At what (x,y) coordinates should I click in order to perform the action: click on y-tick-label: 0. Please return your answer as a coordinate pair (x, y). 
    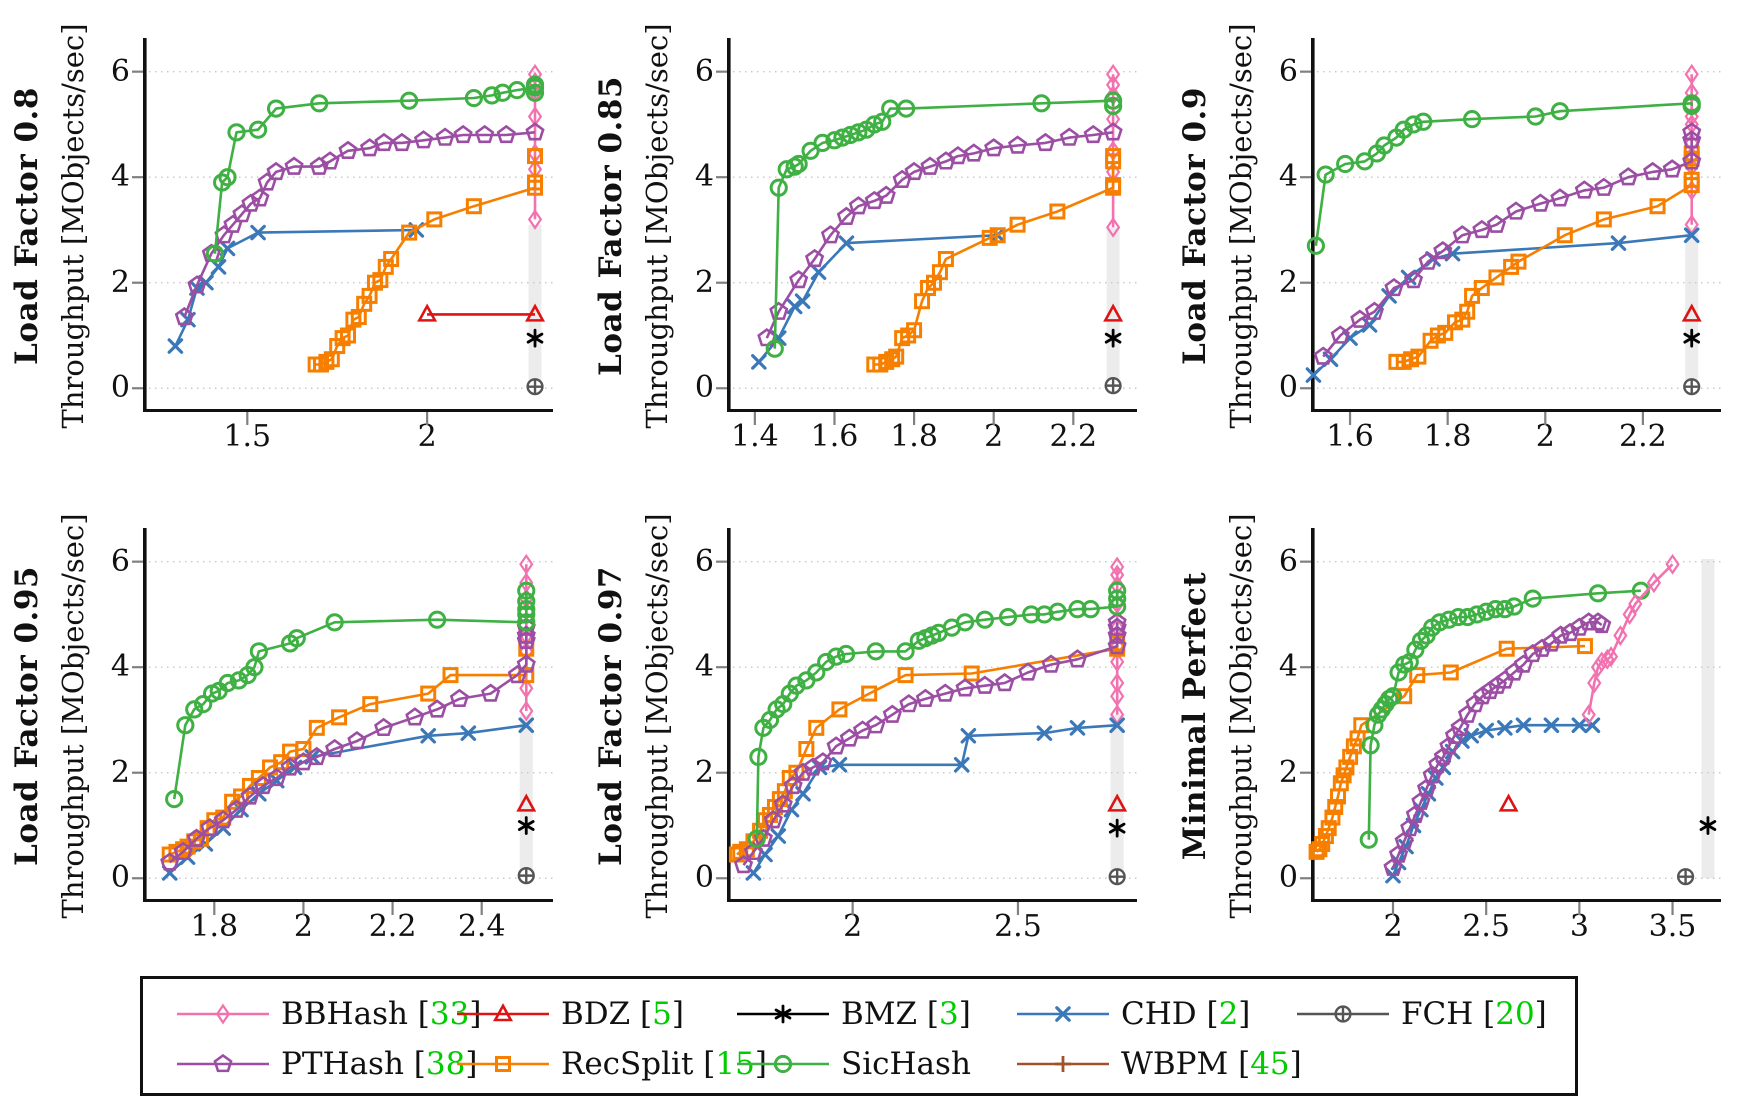
    Looking at the image, I should click on (120, 878).